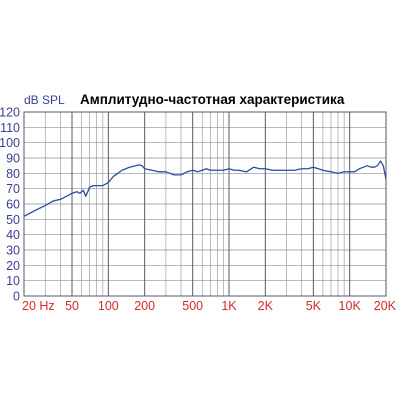 The image size is (400, 400). Describe the element at coordinates (209, 306) in the screenshot. I see `x-tick-labels: 20 Hz 50 100 200 500 1K 2K 5K 10K 20K` at that location.